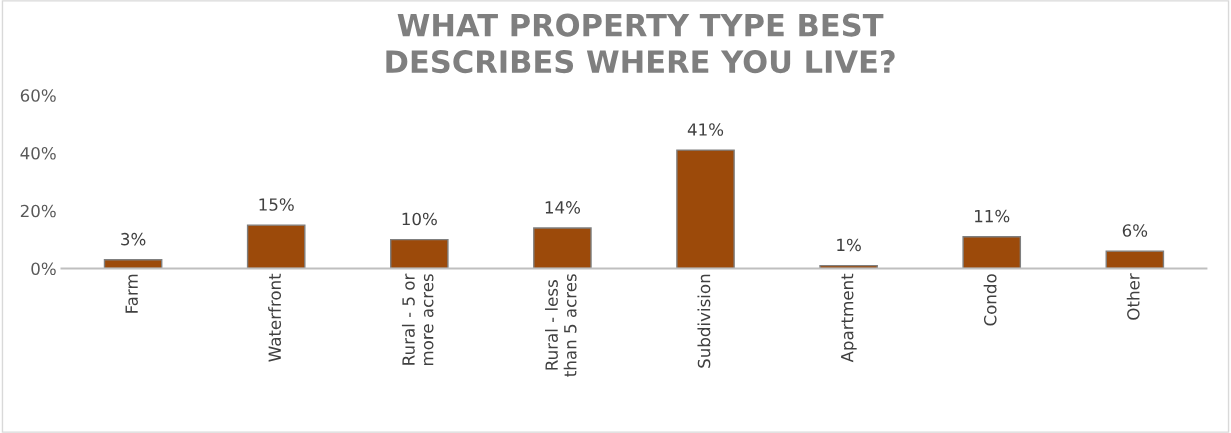 This screenshot has width=1231, height=433. Describe the element at coordinates (133, 239) in the screenshot. I see `data-label: 3%` at that location.